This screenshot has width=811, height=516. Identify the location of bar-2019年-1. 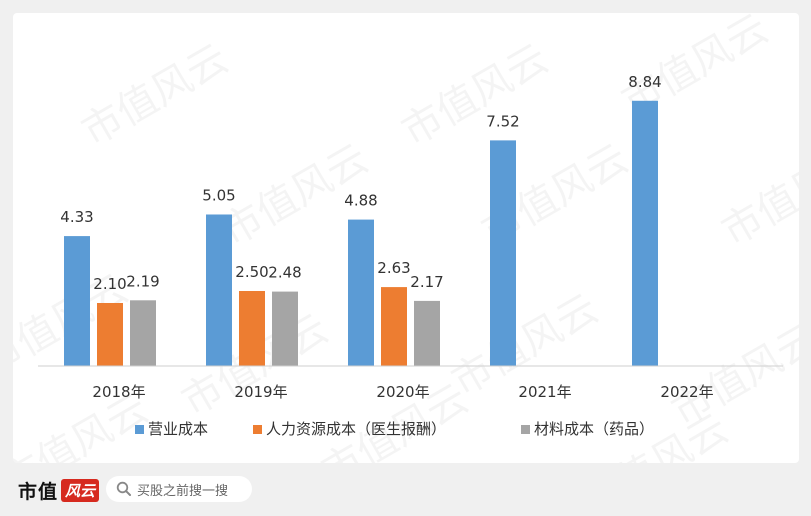
(252, 328).